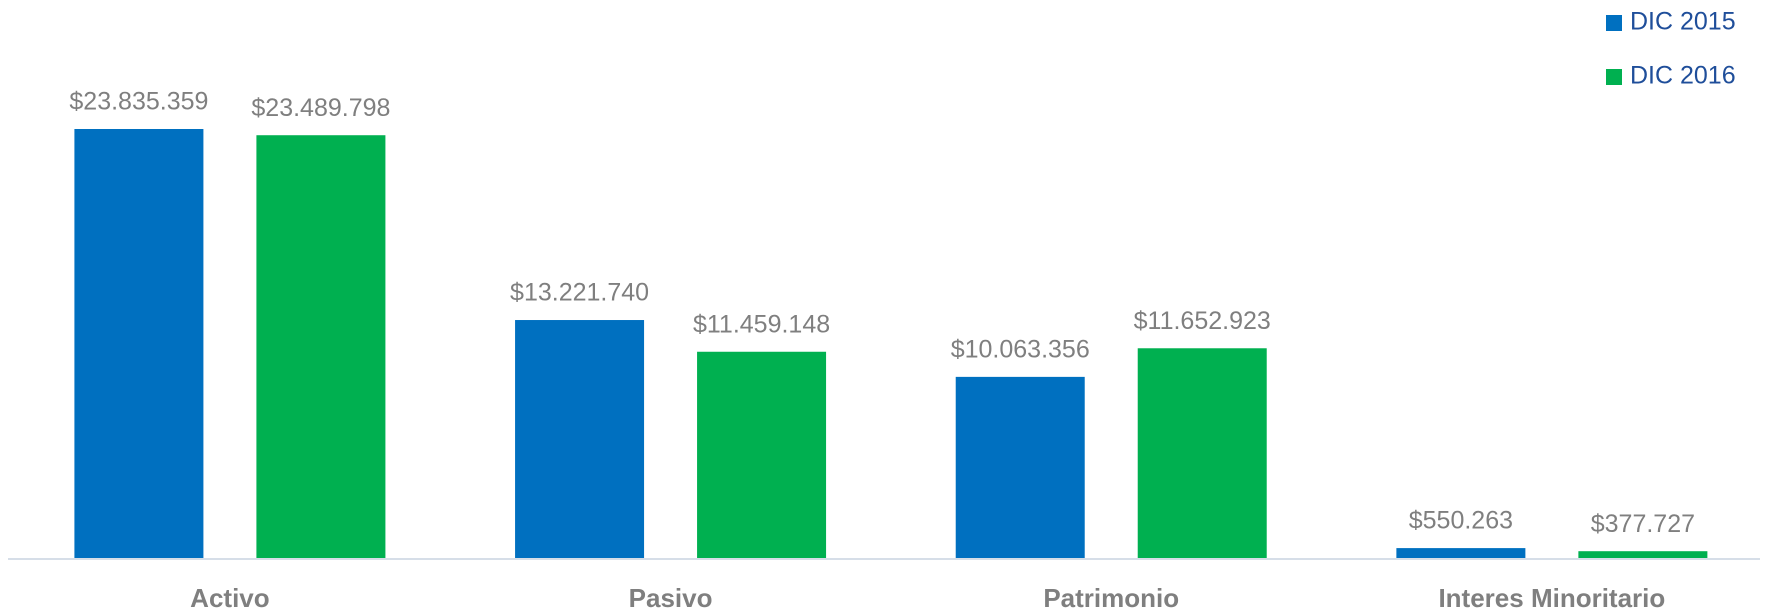 The image size is (1767, 615). What do you see at coordinates (1683, 22) in the screenshot?
I see `legend-label: DIC 2015` at bounding box center [1683, 22].